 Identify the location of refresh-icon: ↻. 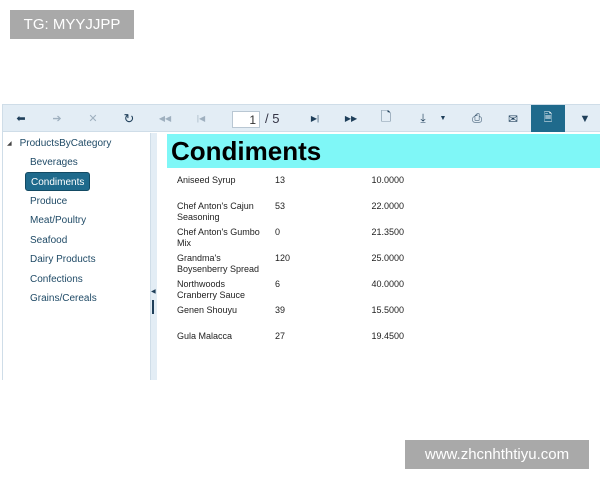
(129, 118).